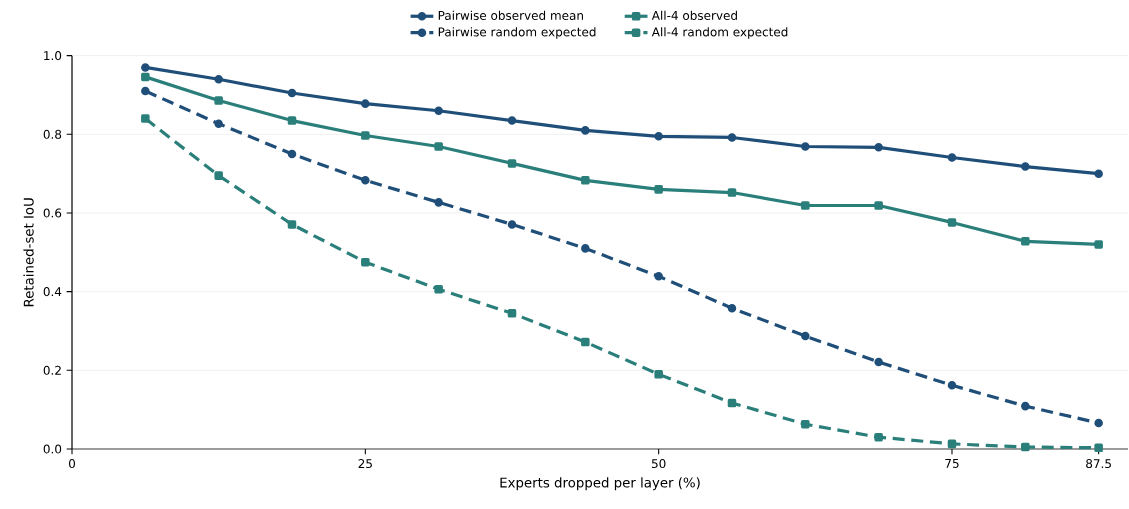 This screenshot has width=1129, height=509. Describe the element at coordinates (52, 134) in the screenshot. I see `y-tick-label: 0.8` at that location.